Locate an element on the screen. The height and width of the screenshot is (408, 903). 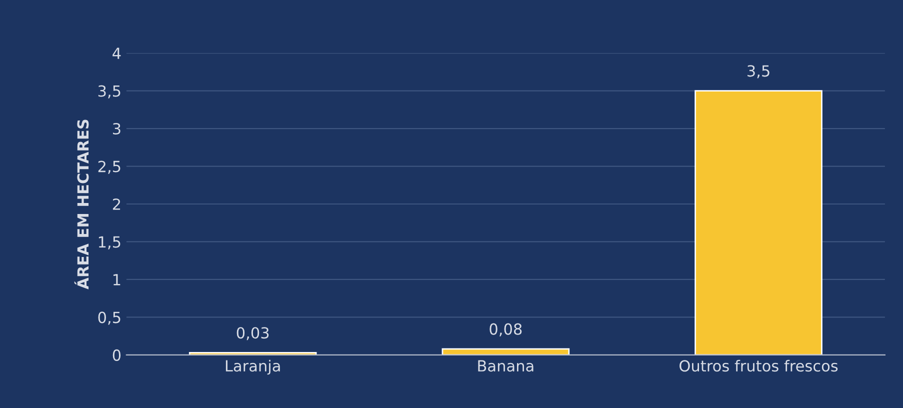
y-tick-label: 1 is located at coordinates (117, 280).